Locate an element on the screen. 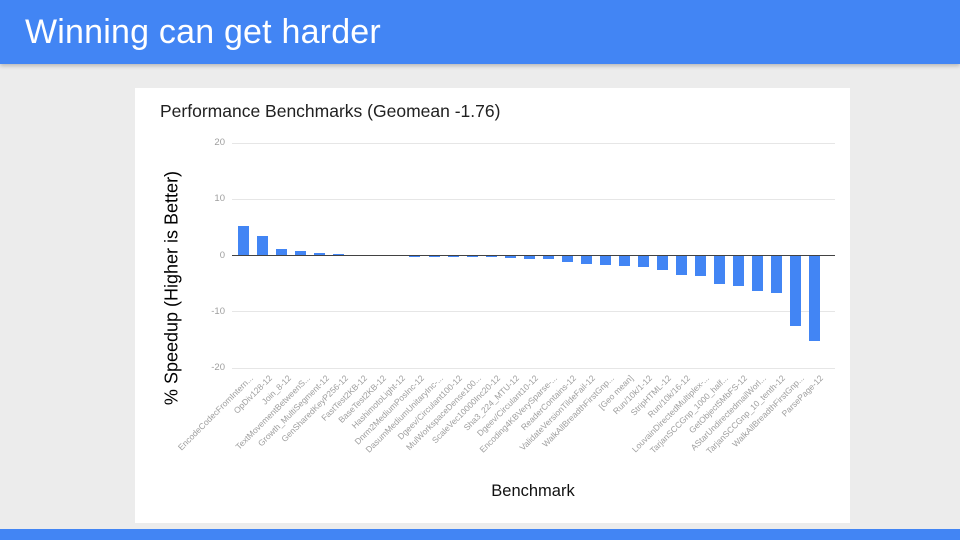 The height and width of the screenshot is (540, 960). y-tick-label: -10 is located at coordinates (218, 311).